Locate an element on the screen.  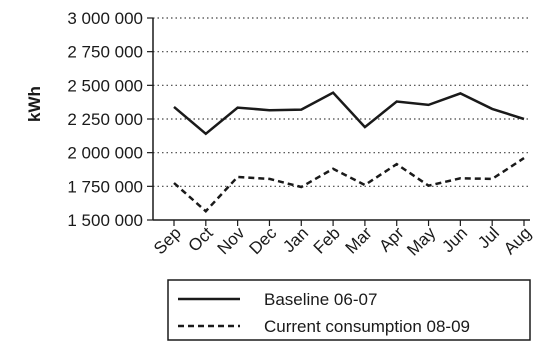
x-tick-label: Aug is located at coordinates (517, 240).